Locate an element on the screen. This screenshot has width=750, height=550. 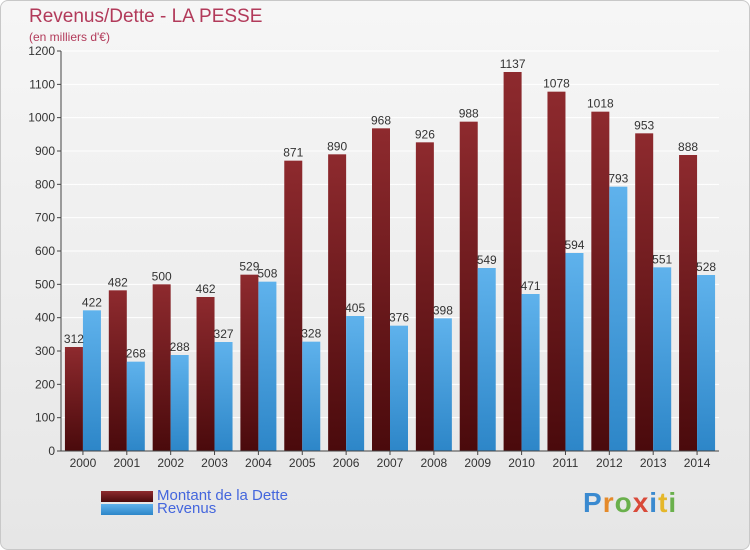
chart-subtitle: (en milliers d'€) is located at coordinates (69, 37).